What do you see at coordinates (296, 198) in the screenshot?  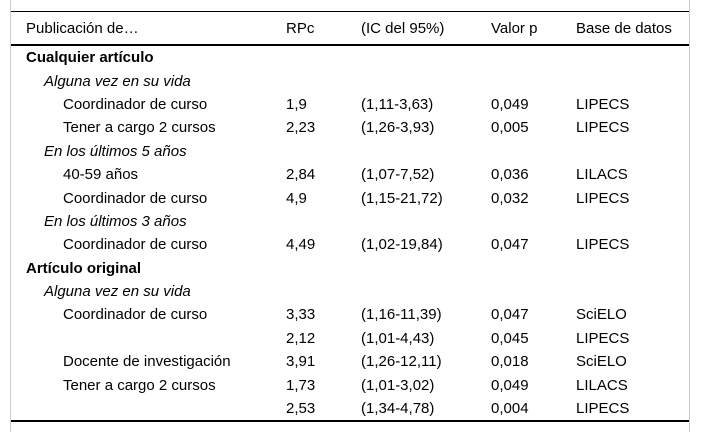 I see `cell-rpc: 4,9` at bounding box center [296, 198].